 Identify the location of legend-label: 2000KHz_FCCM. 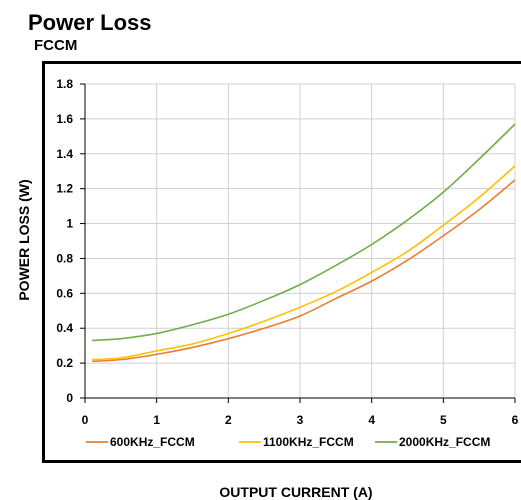
(444, 442).